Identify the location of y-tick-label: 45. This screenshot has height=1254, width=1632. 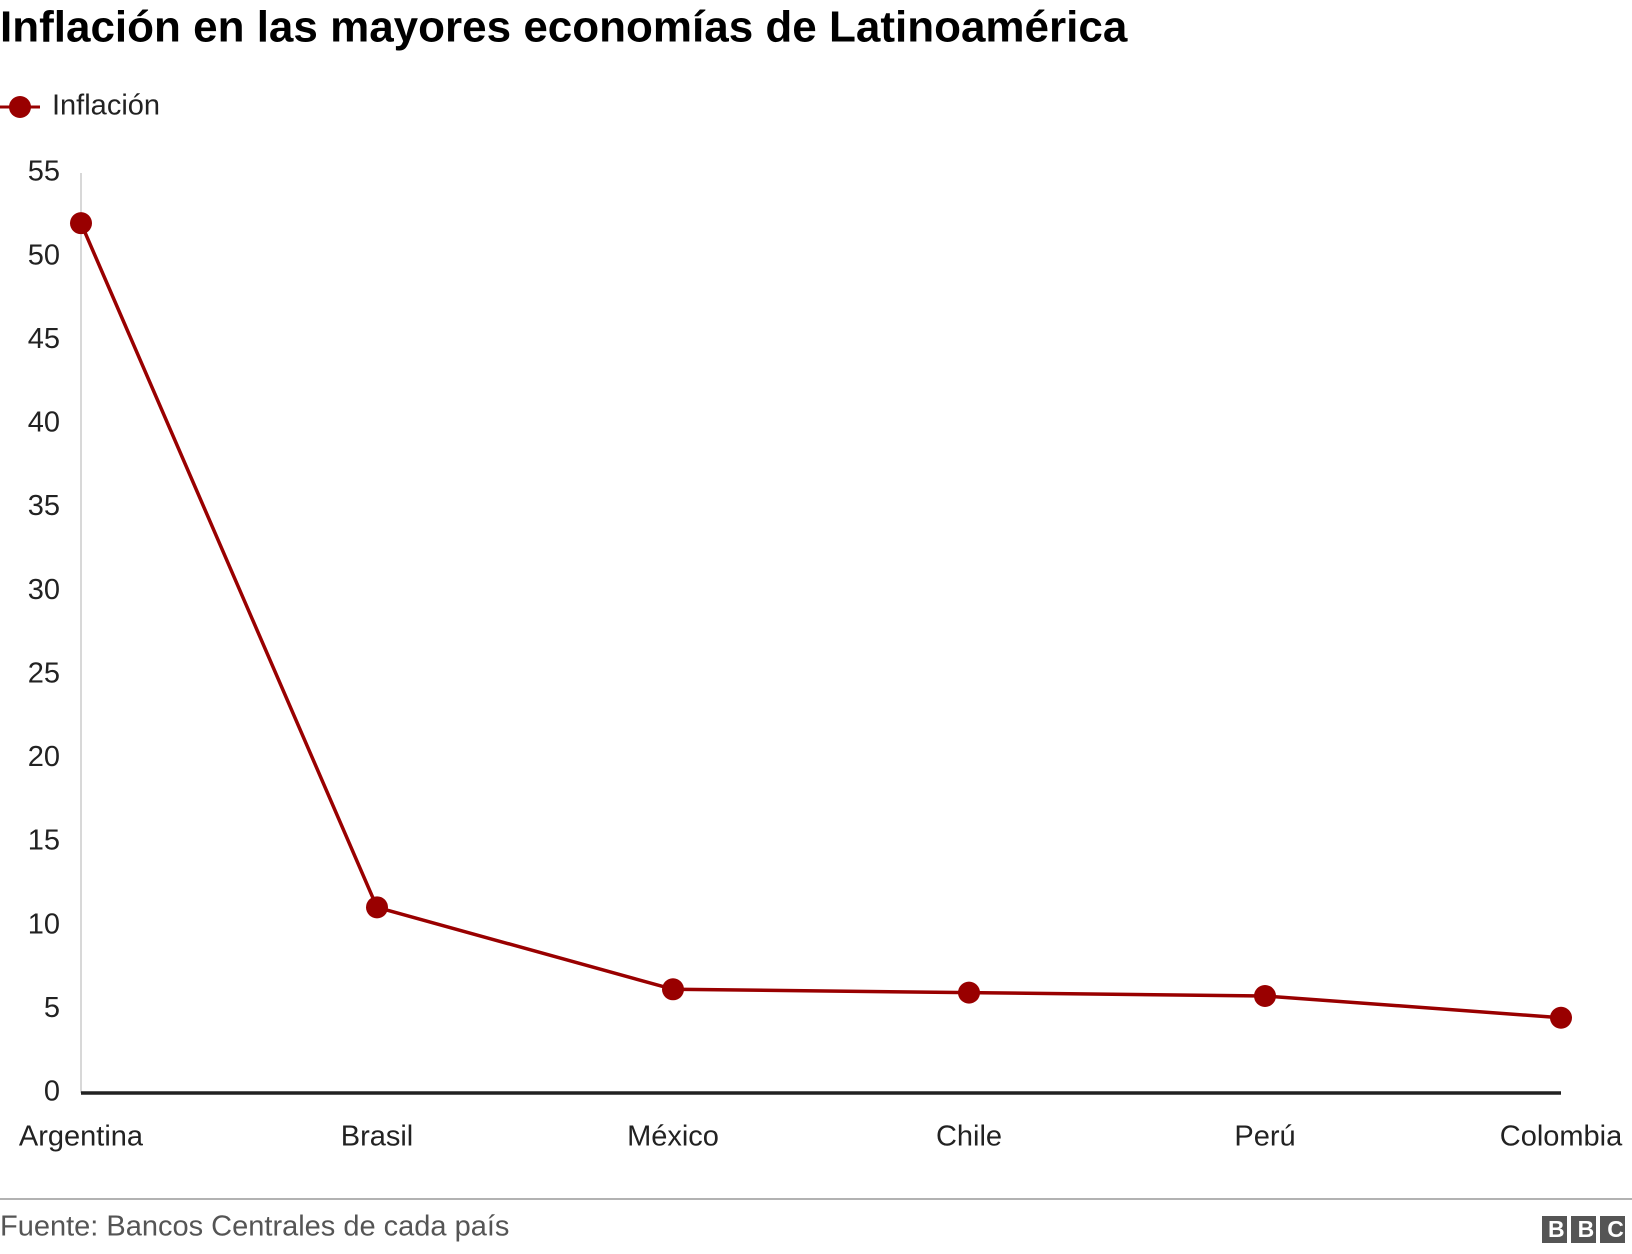
(44, 339).